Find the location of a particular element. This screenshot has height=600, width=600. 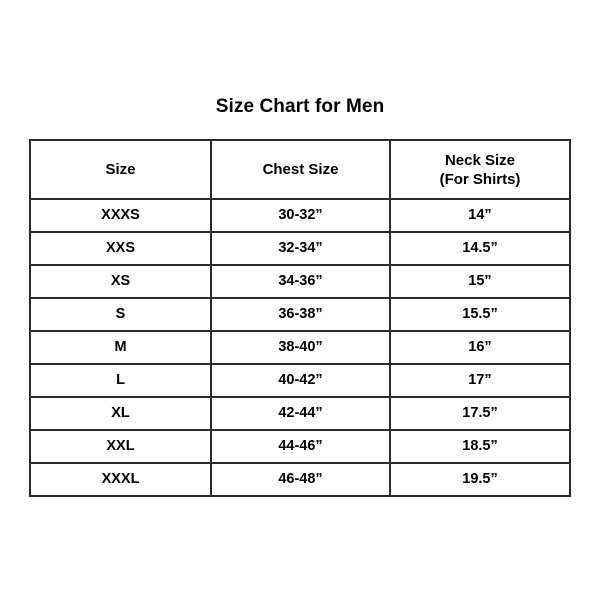

cell-size: XL is located at coordinates (120, 413).